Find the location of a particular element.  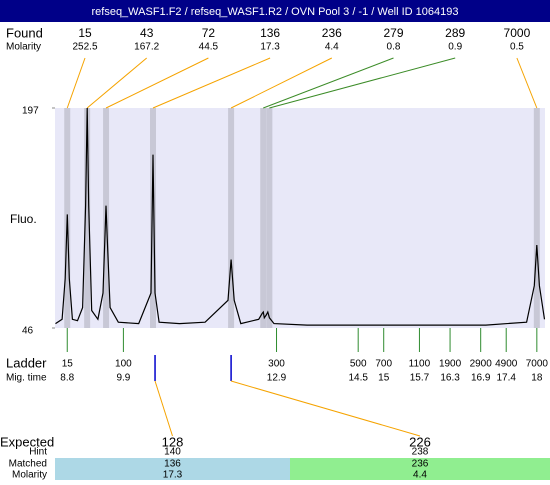

found-molarity: 17.3 is located at coordinates (270, 47).